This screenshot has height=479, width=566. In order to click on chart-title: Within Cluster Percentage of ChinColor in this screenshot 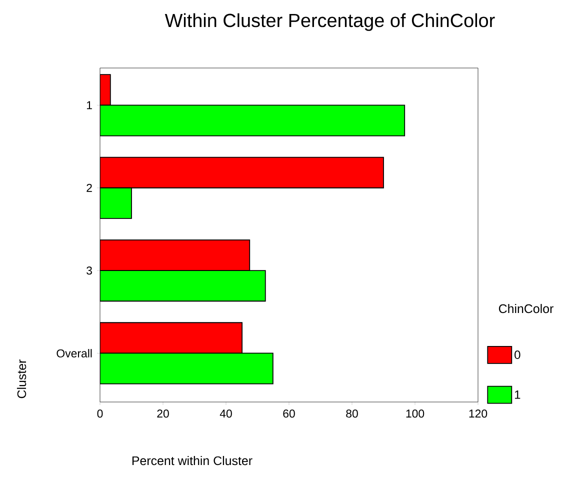, I will do `click(329, 22)`.